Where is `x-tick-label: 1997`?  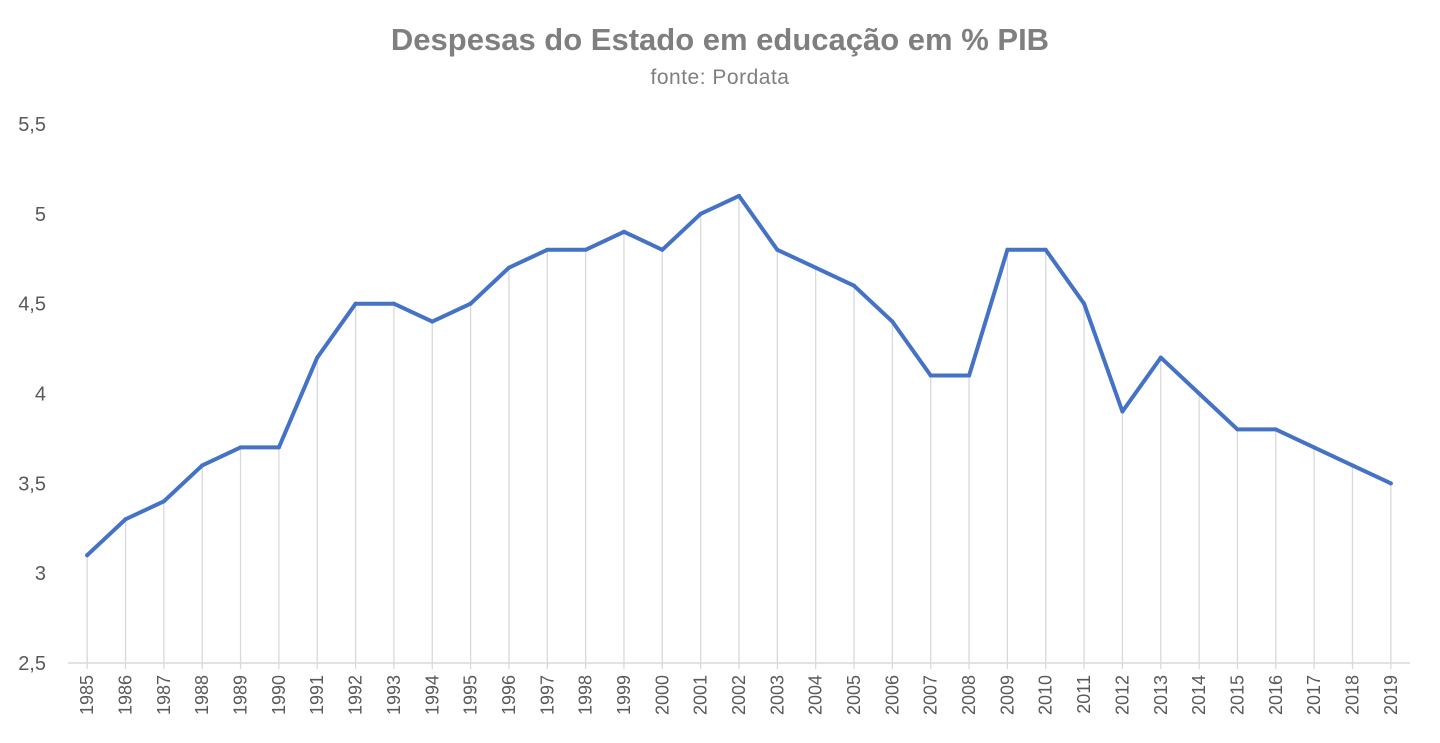 x-tick-label: 1997 is located at coordinates (547, 695).